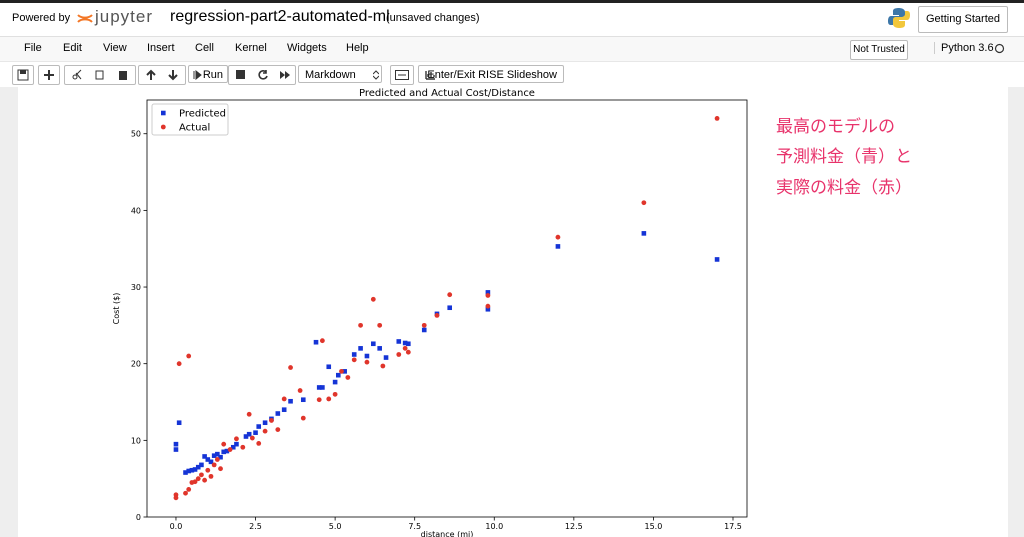 The width and height of the screenshot is (1024, 537). What do you see at coordinates (41, 18) in the screenshot?
I see `powered-by: Powered by` at bounding box center [41, 18].